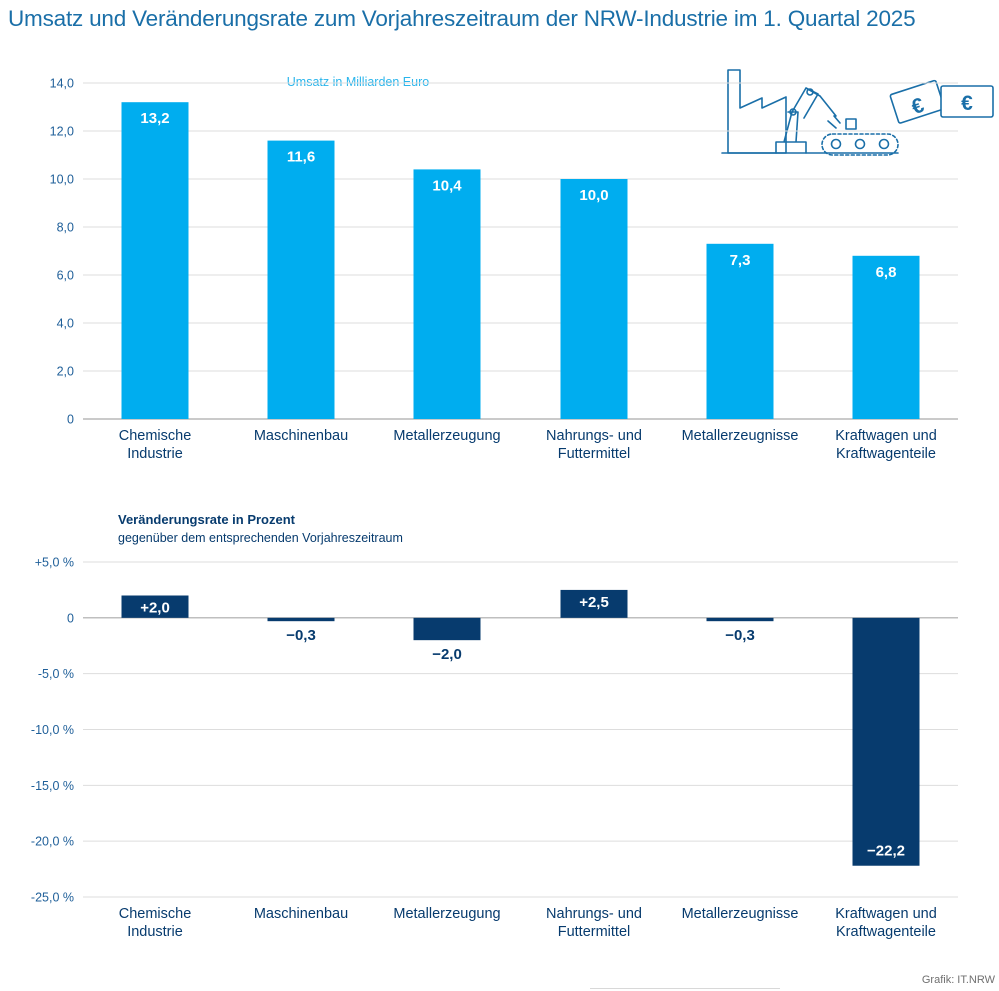 This screenshot has width=999, height=991. Describe the element at coordinates (851, 124) in the screenshot. I see `box-icon` at that location.